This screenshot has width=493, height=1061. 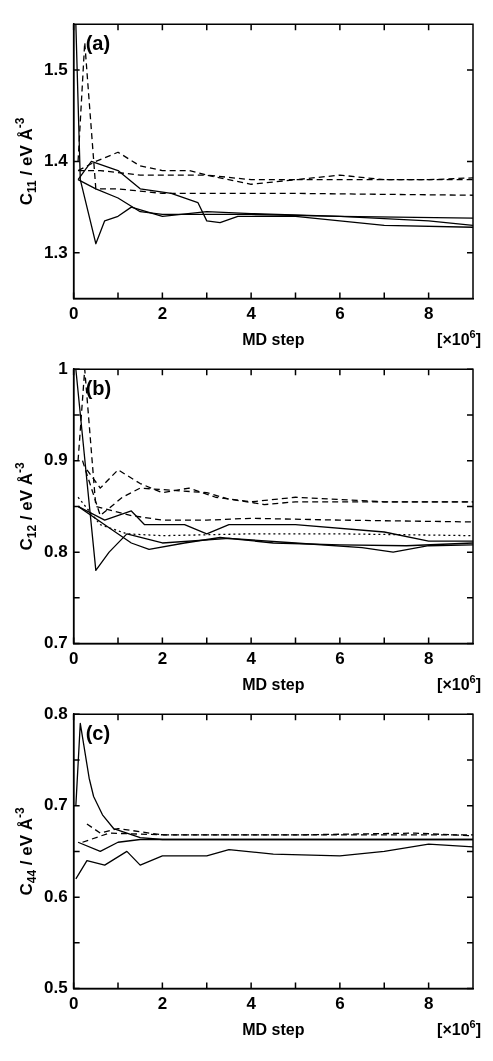 I want to click on annotation: (b), so click(x=98, y=388).